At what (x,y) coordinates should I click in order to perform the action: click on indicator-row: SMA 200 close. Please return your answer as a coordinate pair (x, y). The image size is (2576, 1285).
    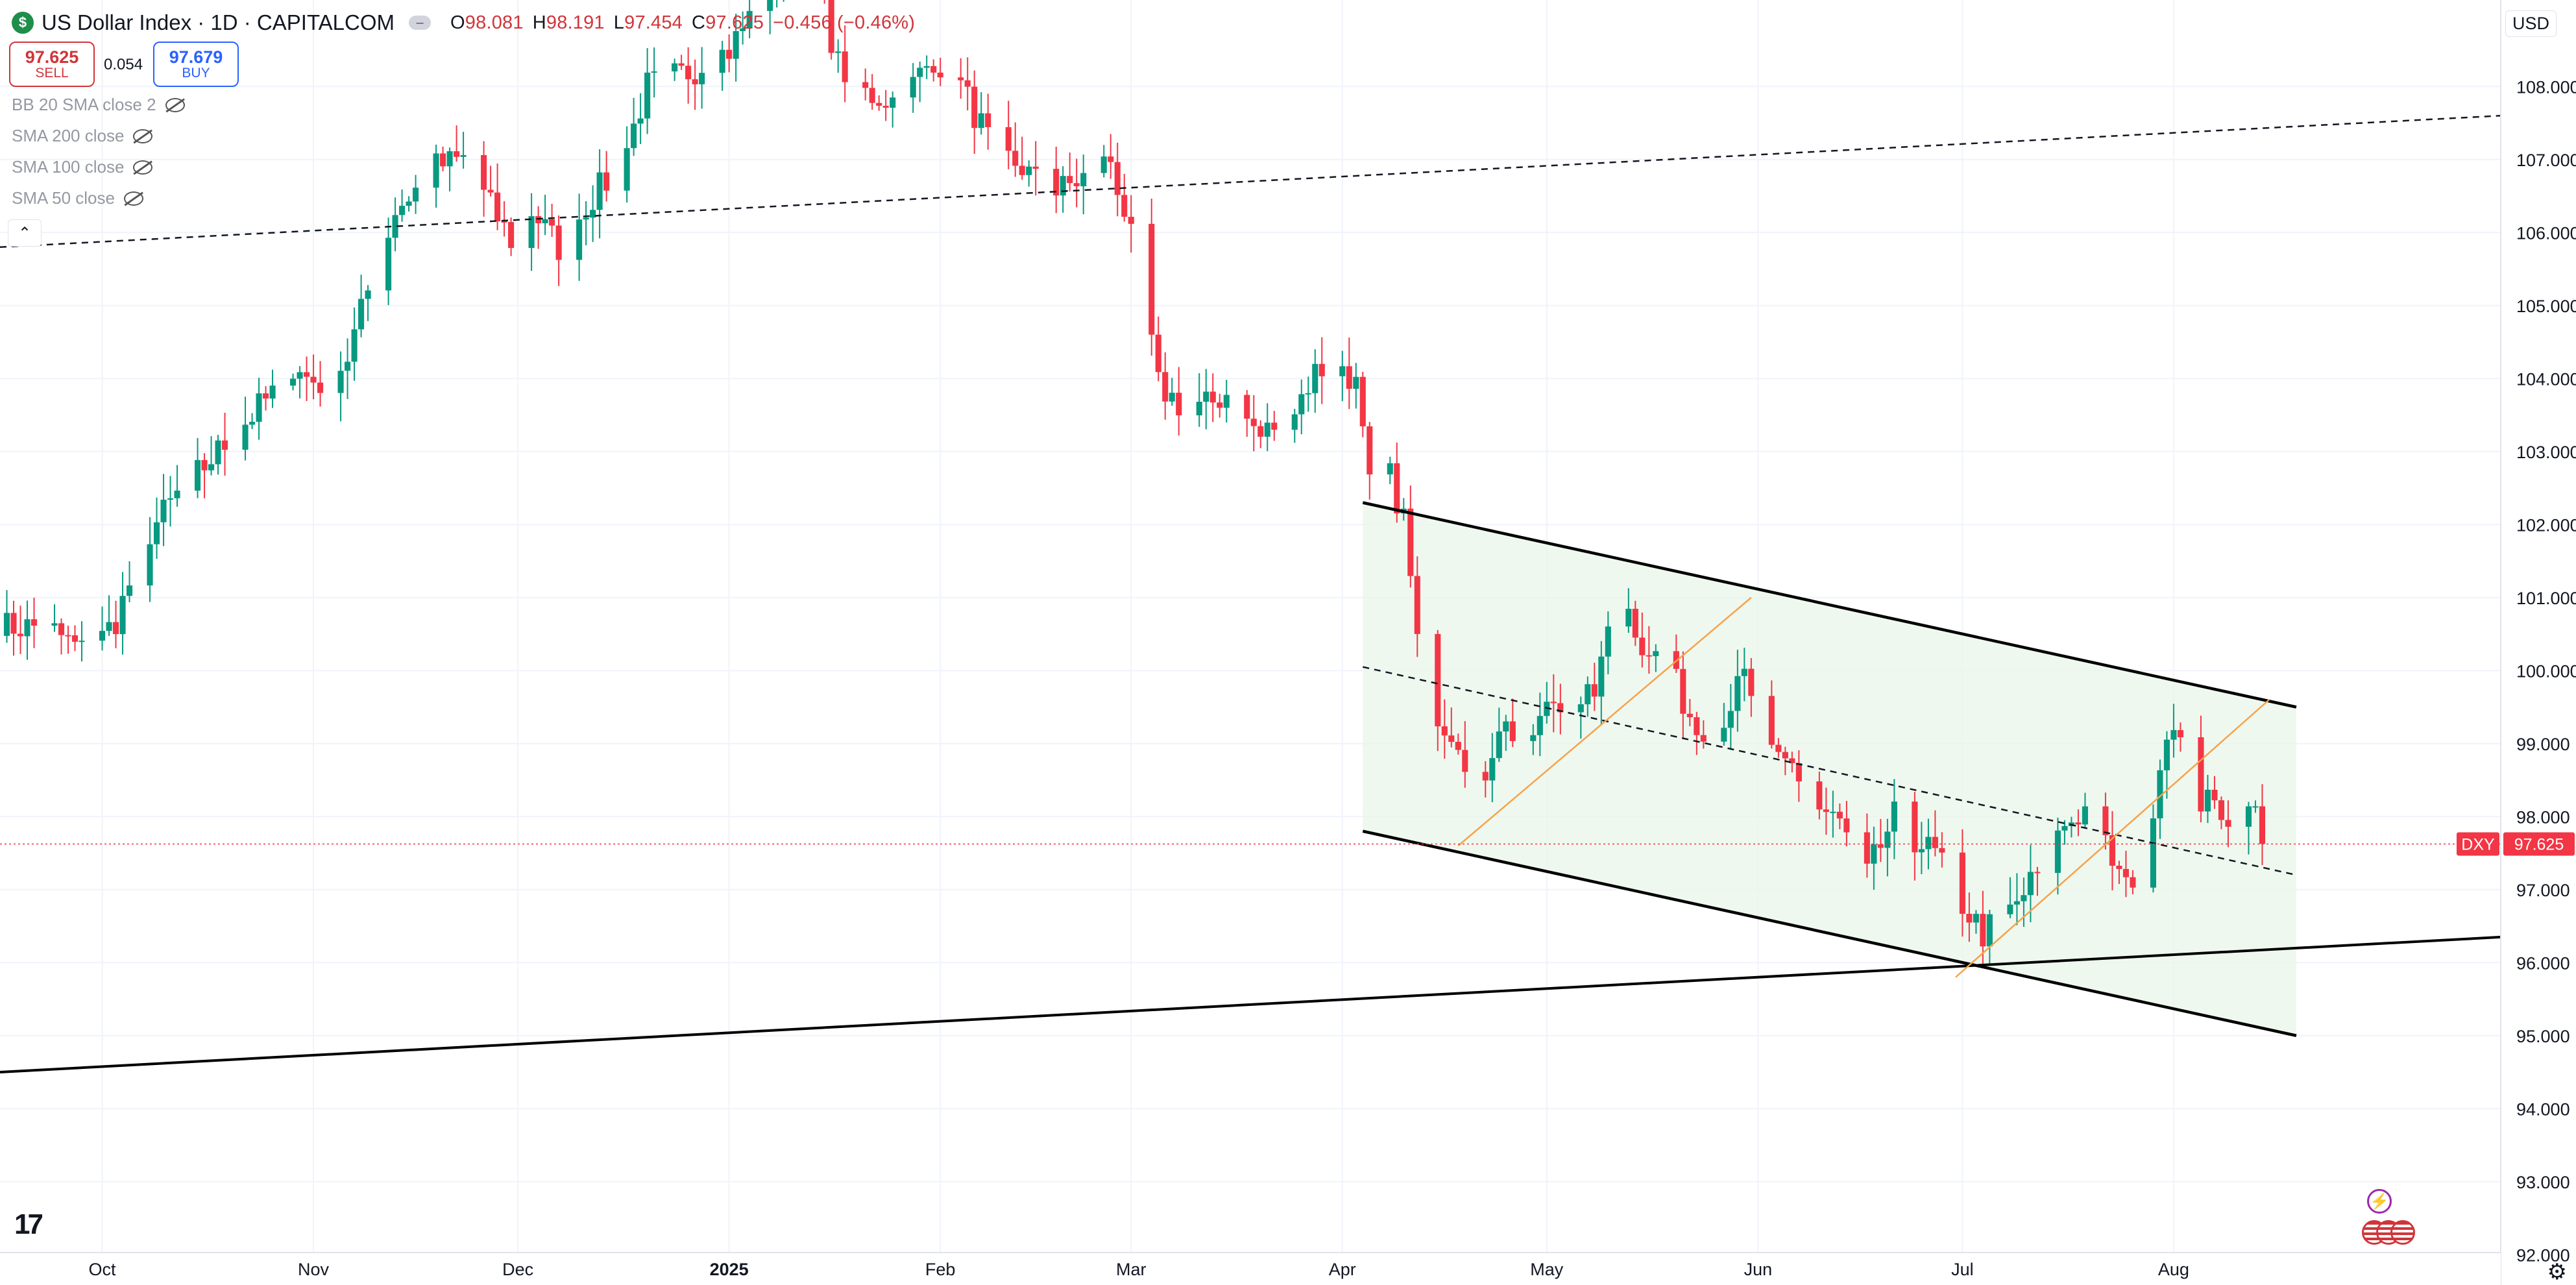
    Looking at the image, I should click on (82, 136).